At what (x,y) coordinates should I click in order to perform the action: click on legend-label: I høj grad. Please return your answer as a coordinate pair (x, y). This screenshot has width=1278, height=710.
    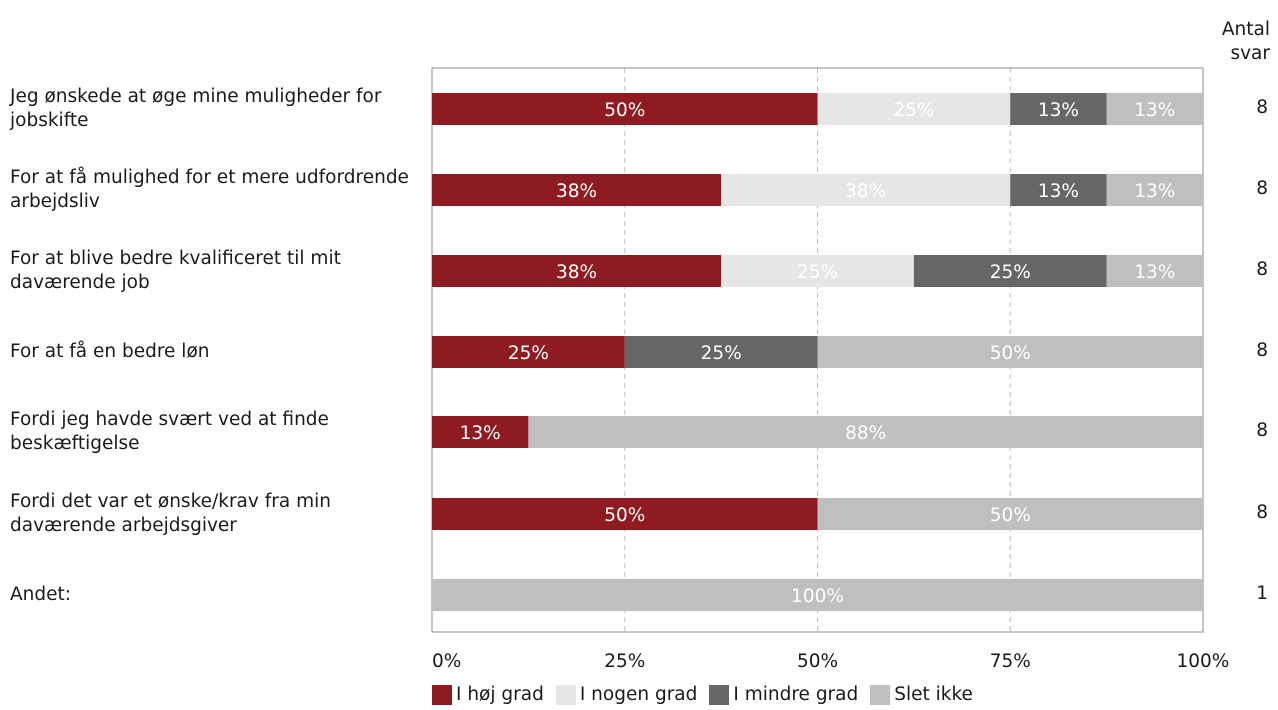
    Looking at the image, I should click on (500, 694).